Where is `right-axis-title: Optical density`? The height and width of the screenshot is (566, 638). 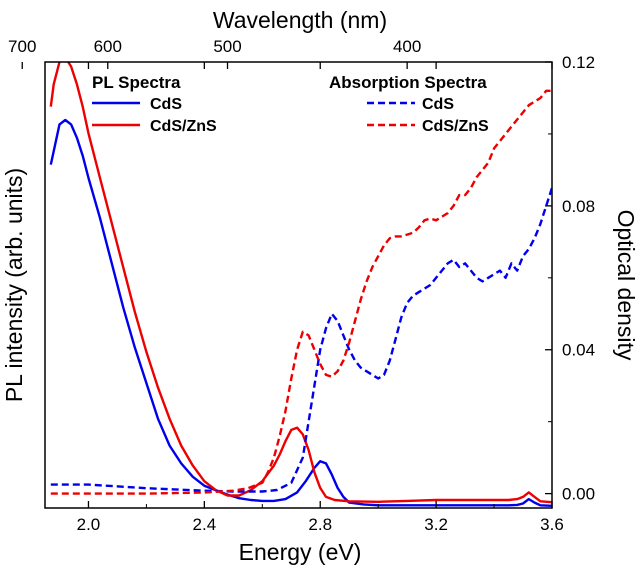
right-axis-title: Optical density is located at coordinates (625, 285).